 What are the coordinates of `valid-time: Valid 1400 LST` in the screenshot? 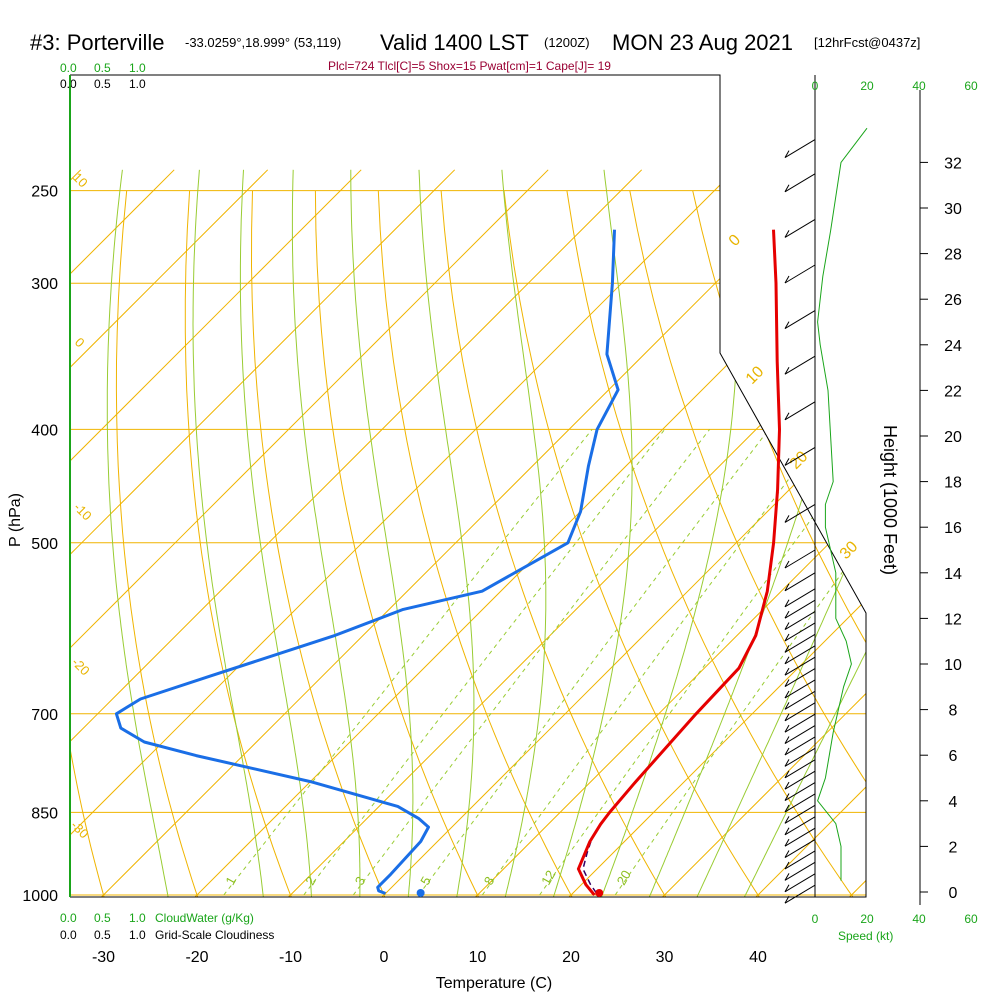 It's located at (454, 42).